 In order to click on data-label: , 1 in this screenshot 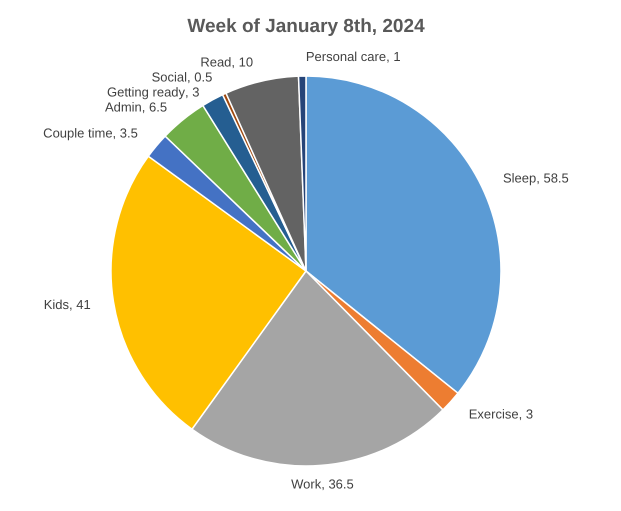, I will do `click(393, 56)`.